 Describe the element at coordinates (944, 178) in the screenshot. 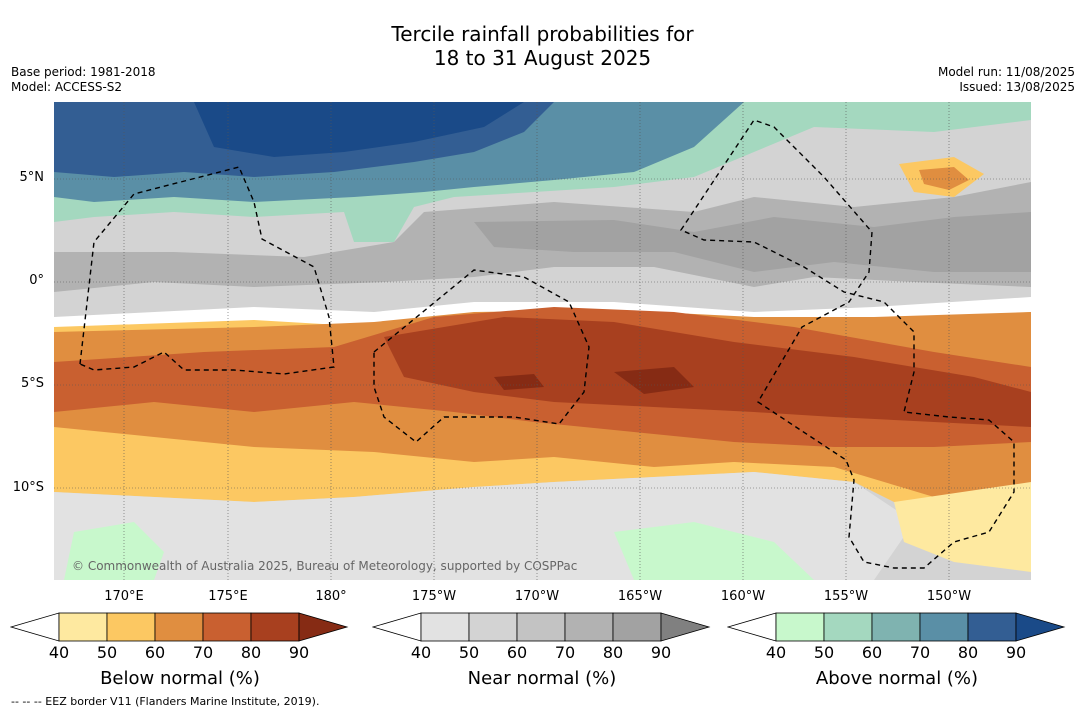

I see `below-normal-patch-ne-inner` at that location.